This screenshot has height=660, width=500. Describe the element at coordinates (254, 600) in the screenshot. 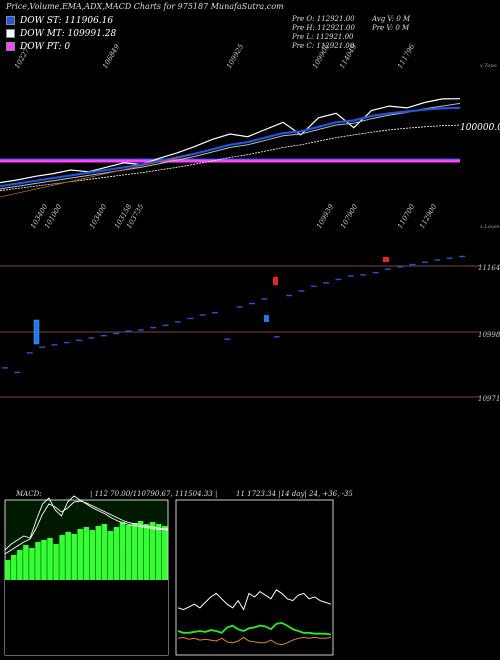

I see `adx-series-adx` at that location.